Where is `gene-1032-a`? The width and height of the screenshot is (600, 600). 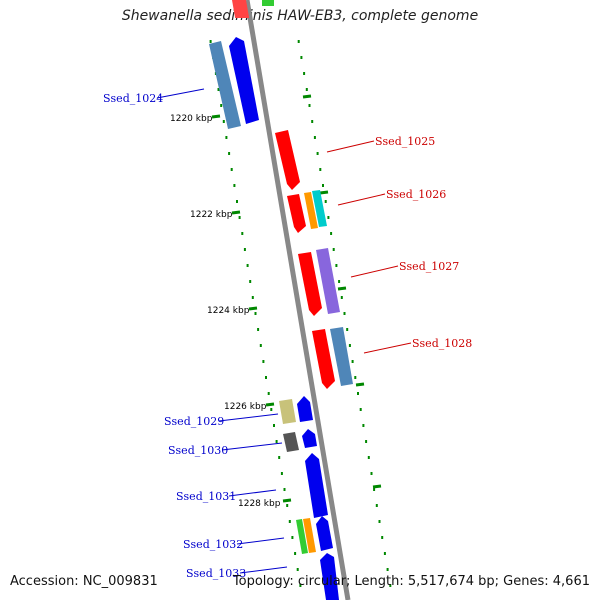
gene-1032-a is located at coordinates (302, 536).